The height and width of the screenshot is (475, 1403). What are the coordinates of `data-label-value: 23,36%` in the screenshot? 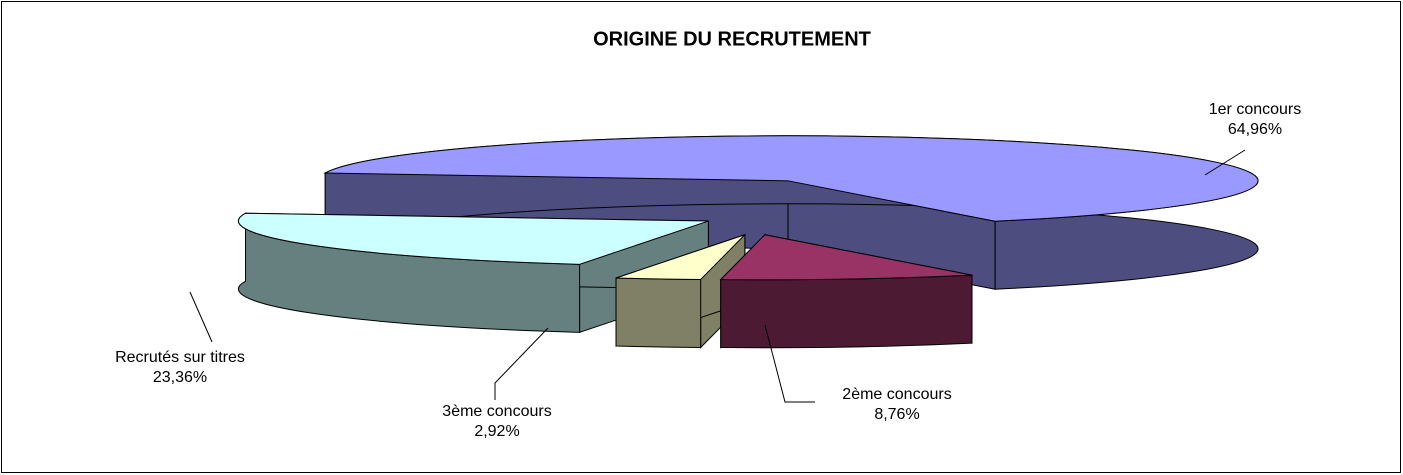 It's located at (180, 377).